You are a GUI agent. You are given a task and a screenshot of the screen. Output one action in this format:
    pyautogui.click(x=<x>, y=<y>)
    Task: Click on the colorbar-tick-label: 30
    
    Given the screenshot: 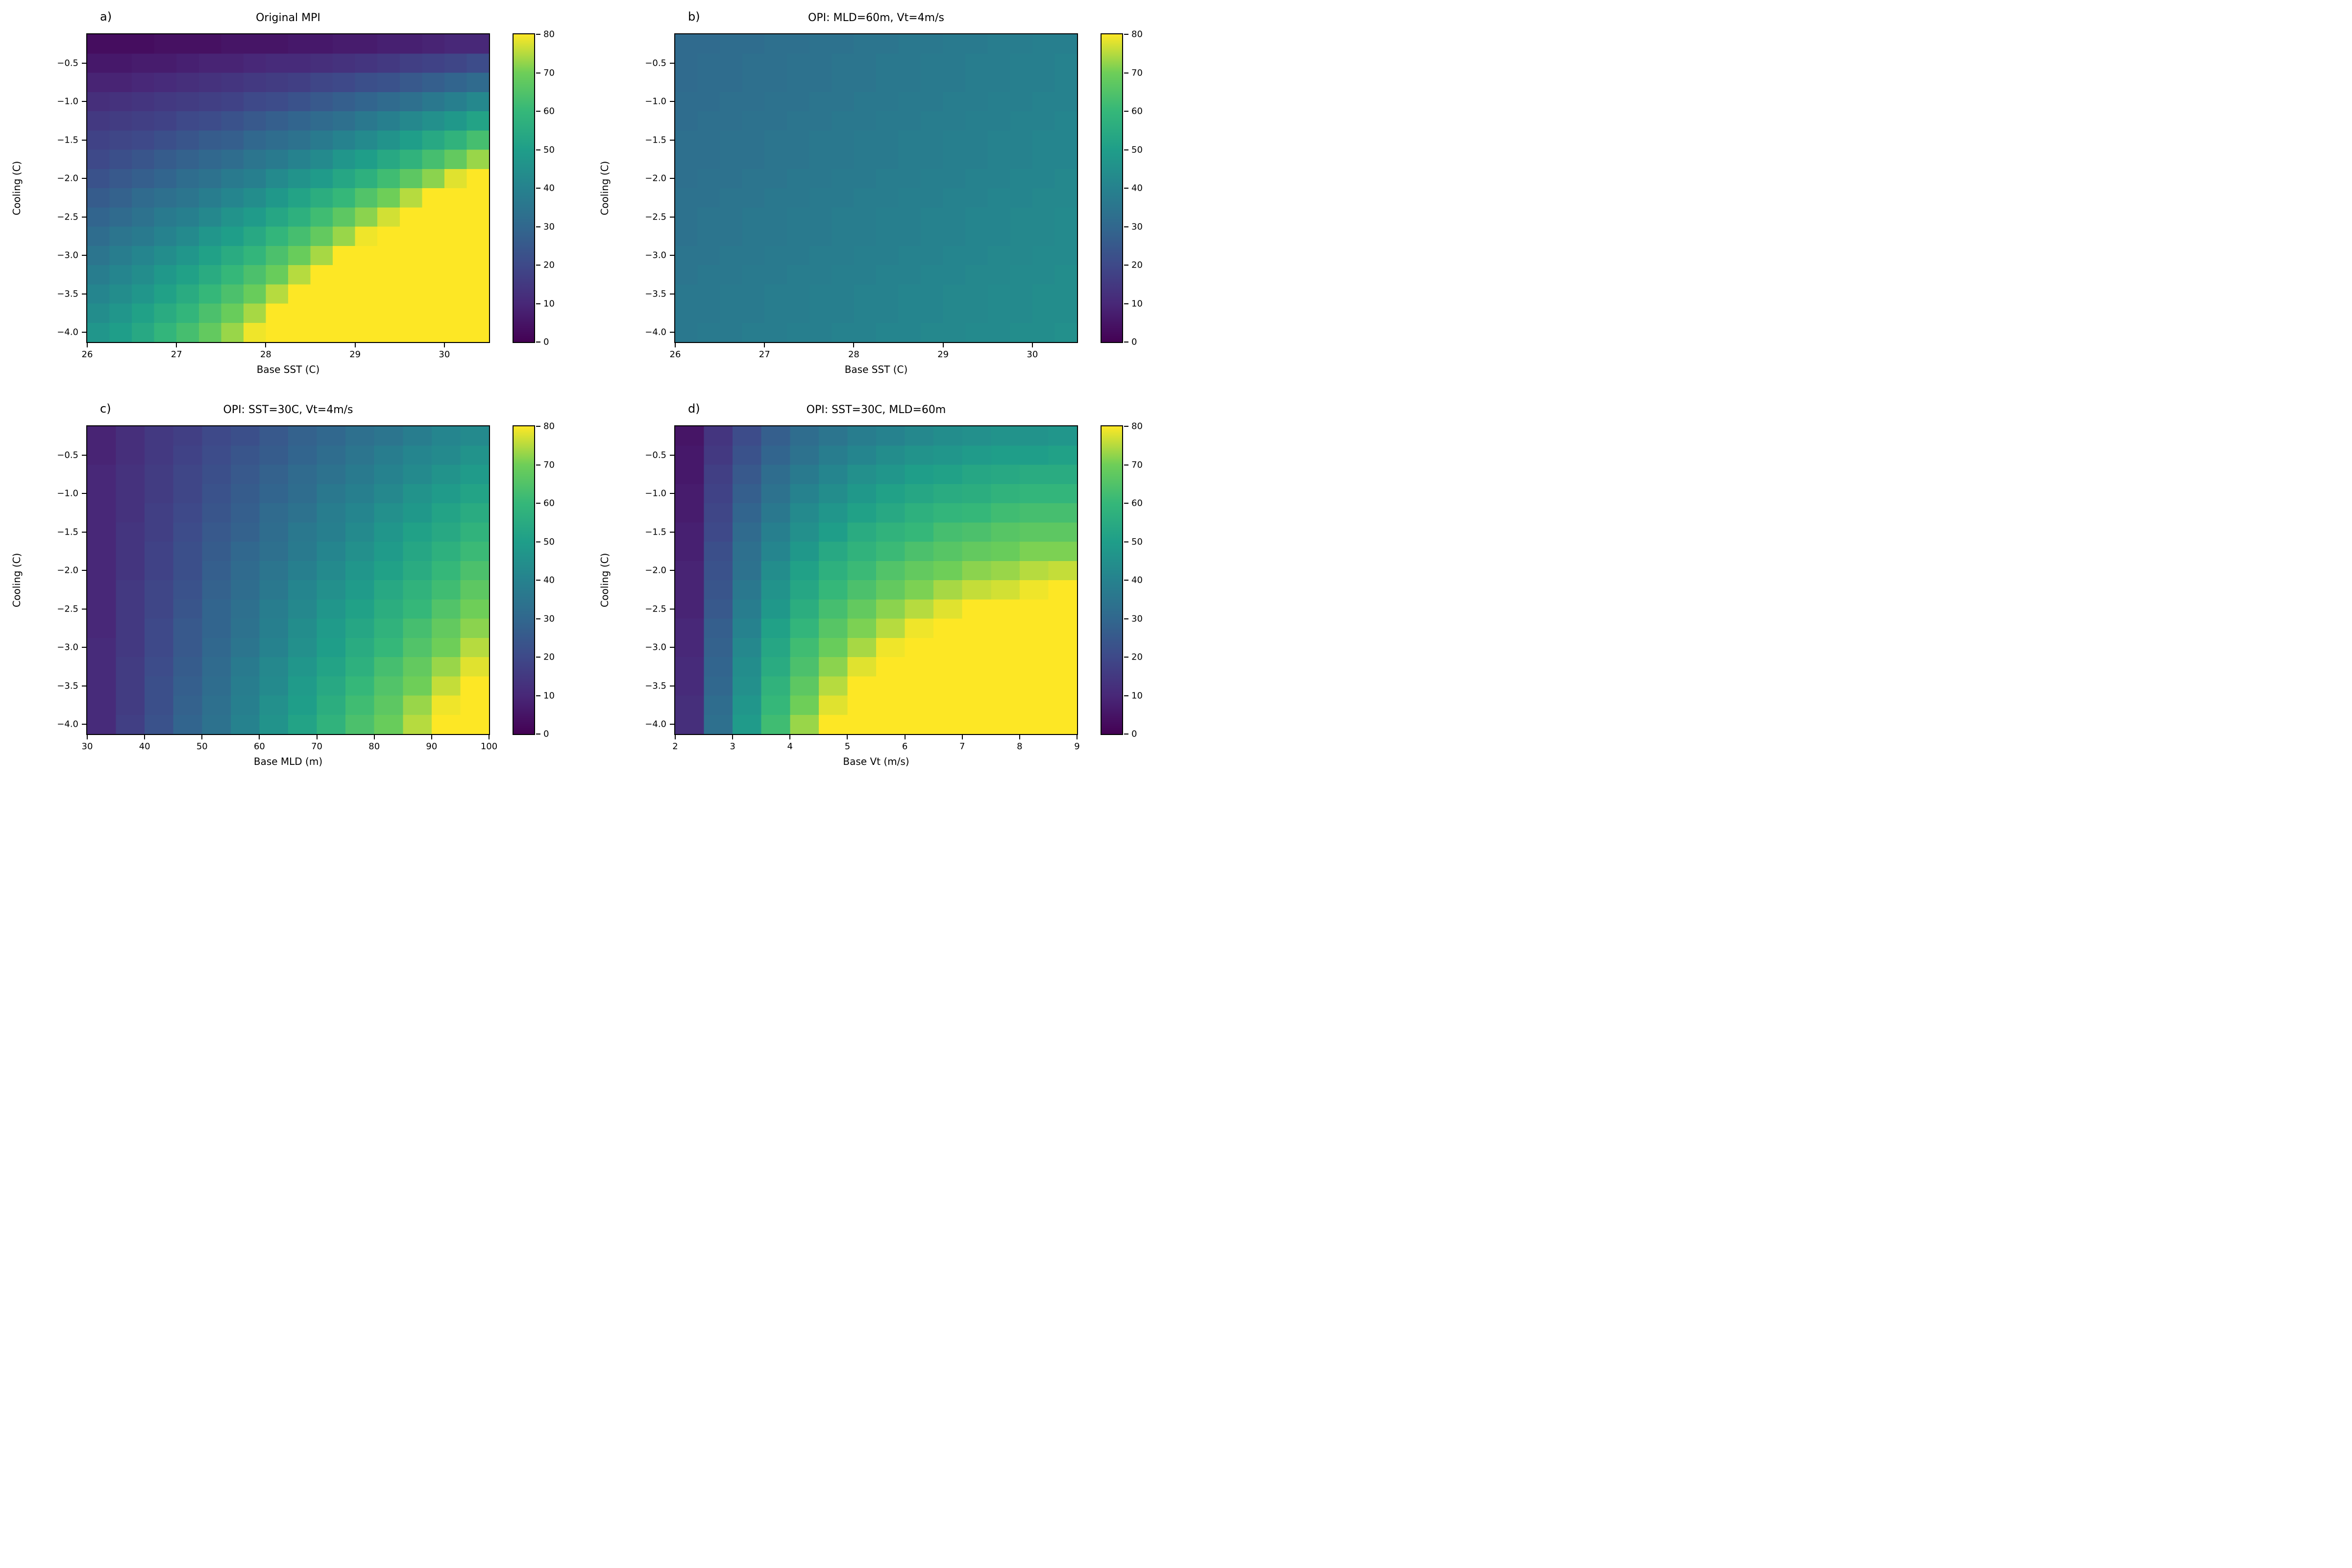 What is the action you would take?
    pyautogui.click(x=1137, y=226)
    